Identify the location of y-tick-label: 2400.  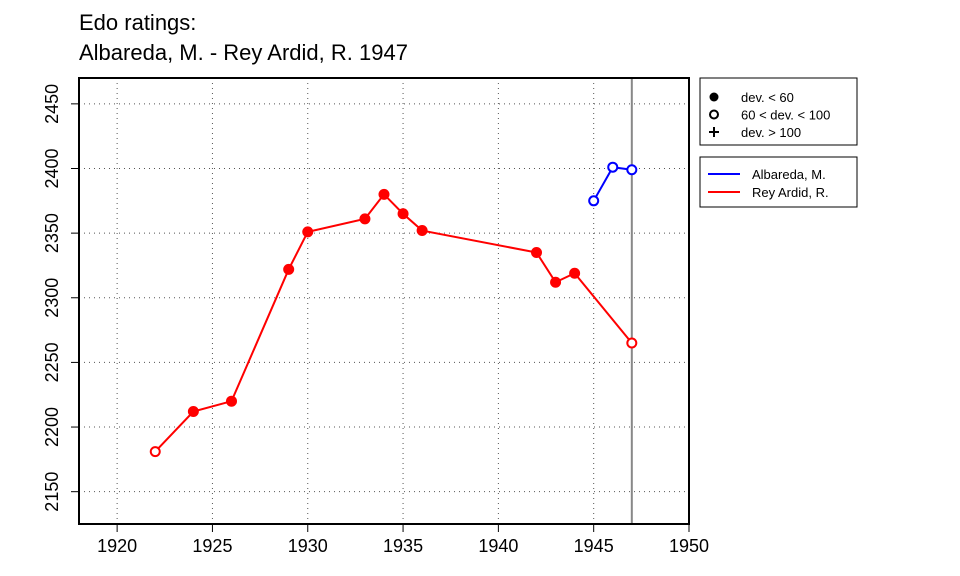
(52, 168).